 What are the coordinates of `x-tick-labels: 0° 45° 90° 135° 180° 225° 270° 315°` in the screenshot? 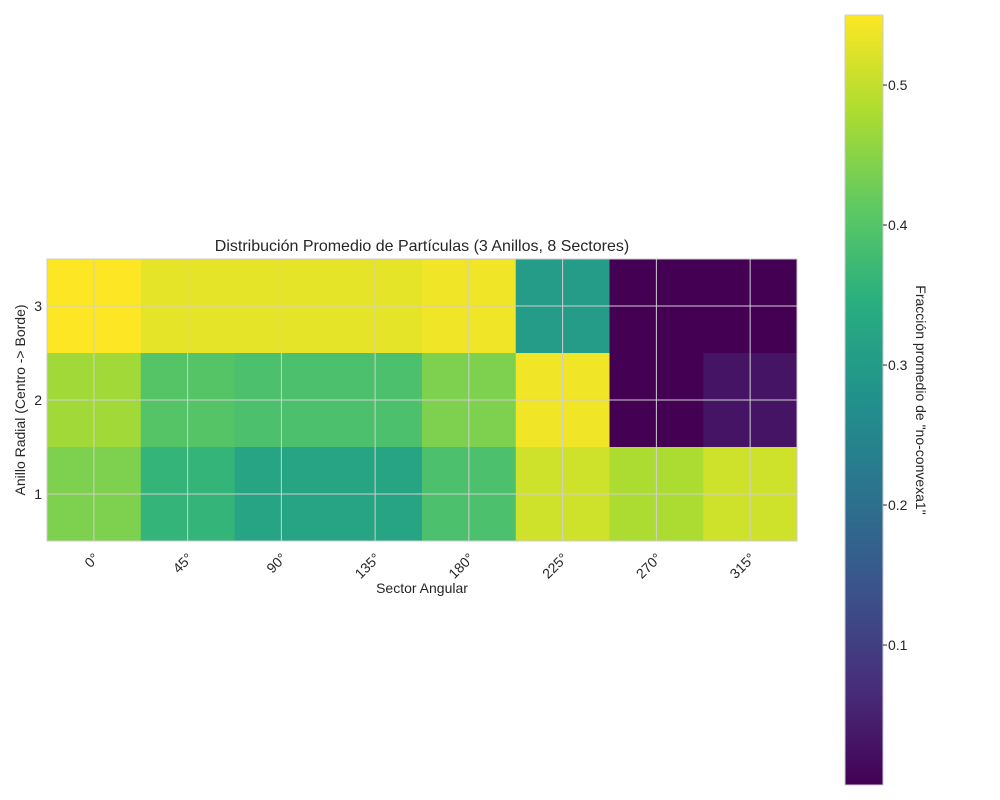 It's located at (419, 566).